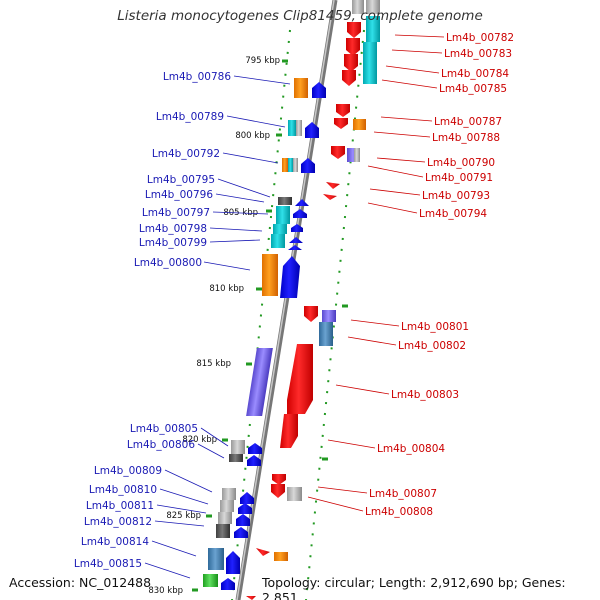 The height and width of the screenshot is (600, 600). What do you see at coordinates (183, 516) in the screenshot?
I see `scale-label: 825 kbp` at bounding box center [183, 516].